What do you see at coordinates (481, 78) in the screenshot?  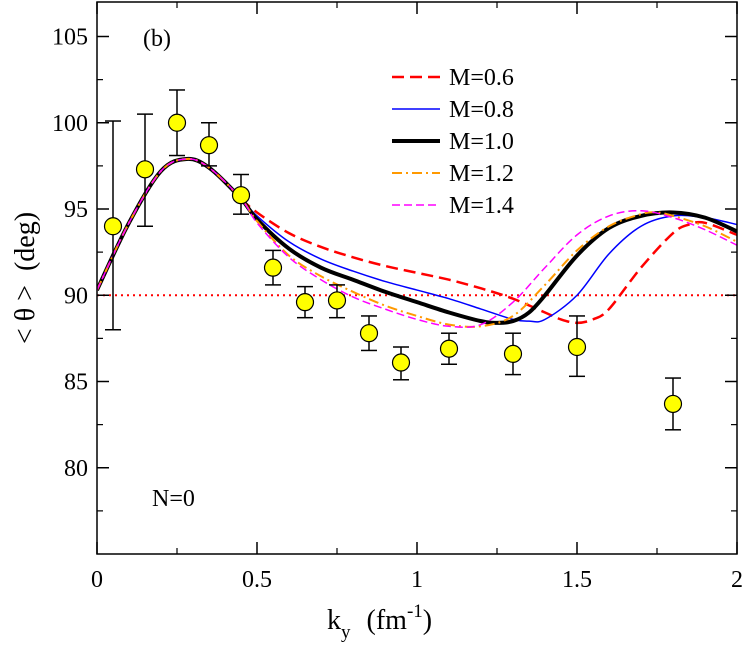 I see `legend-label: M=0.6` at bounding box center [481, 78].